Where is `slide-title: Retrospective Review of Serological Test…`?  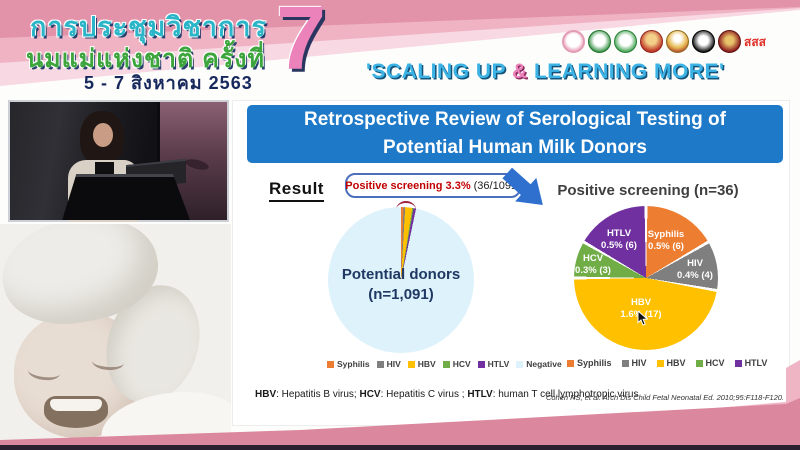
slide-title: Retrospective Review of Serological Test… is located at coordinates (515, 134).